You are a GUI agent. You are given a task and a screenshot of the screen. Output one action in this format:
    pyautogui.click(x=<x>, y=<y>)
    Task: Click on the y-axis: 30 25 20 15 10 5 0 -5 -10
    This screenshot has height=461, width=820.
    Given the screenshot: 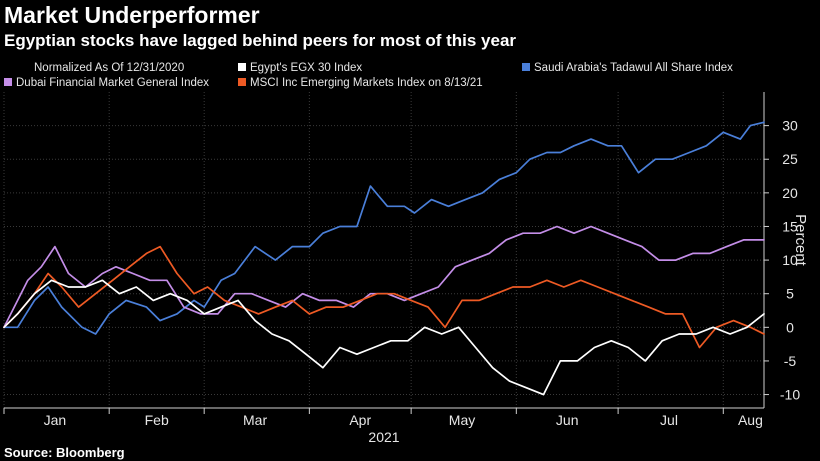 What is the action you would take?
    pyautogui.click(x=781, y=250)
    